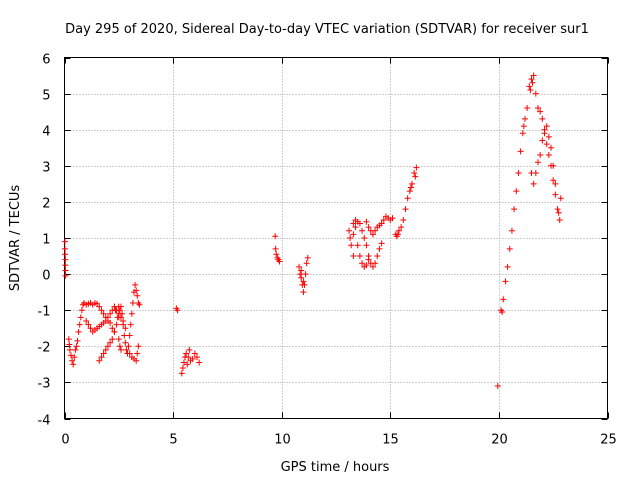  What do you see at coordinates (499, 440) in the screenshot?
I see `x-tick-label: 20` at bounding box center [499, 440].